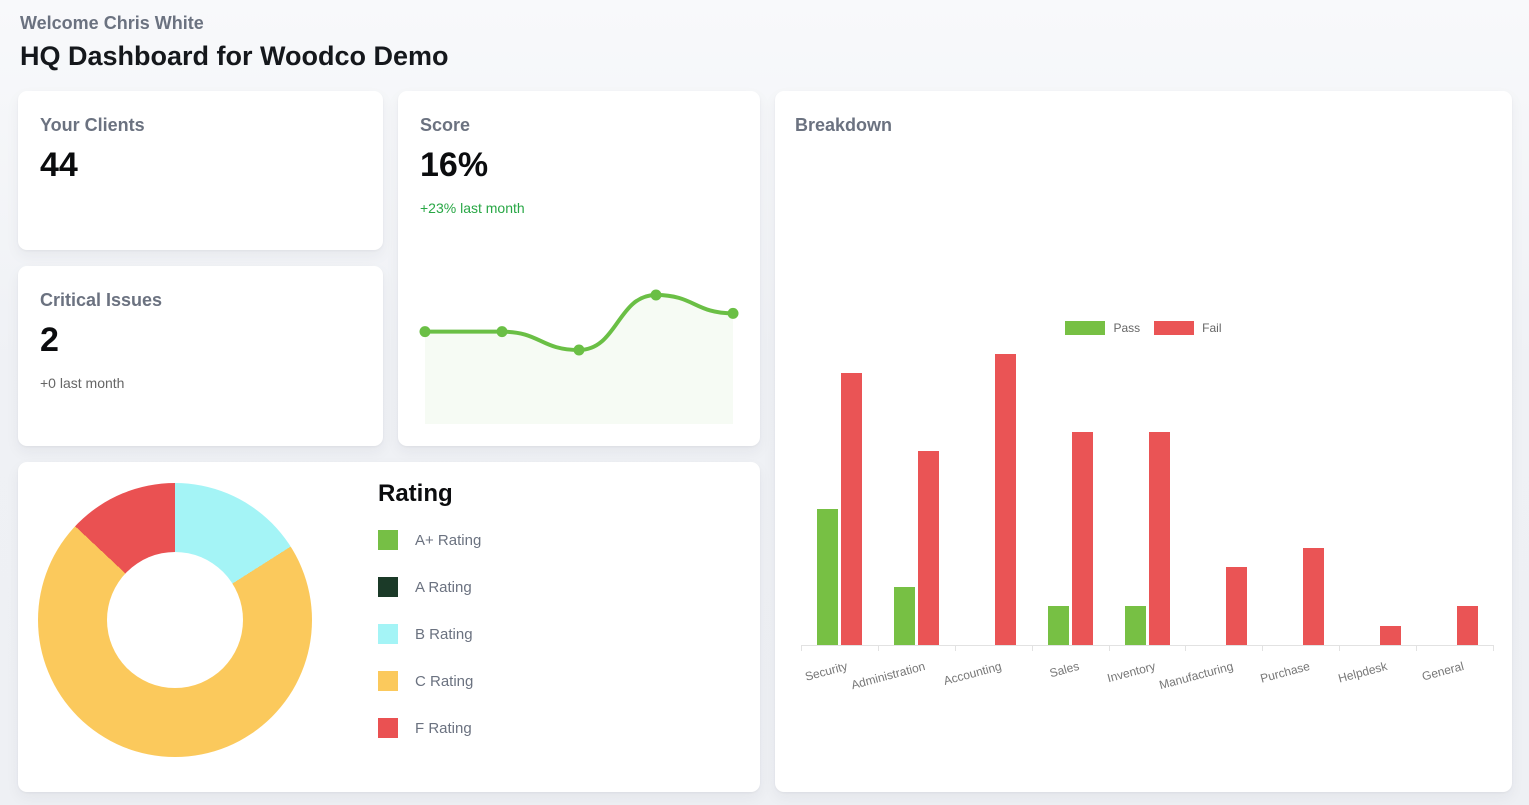 This screenshot has width=1529, height=805. Describe the element at coordinates (200, 356) in the screenshot. I see `critical-issues-card: Critical Issues 2 +0 last month` at that location.